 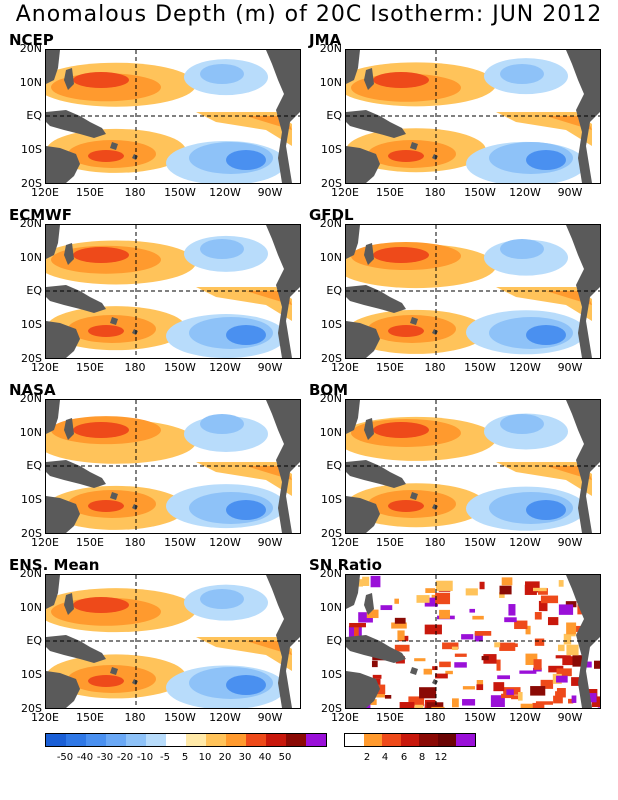 I want to click on colorbar-label: -20, so click(x=125, y=757).